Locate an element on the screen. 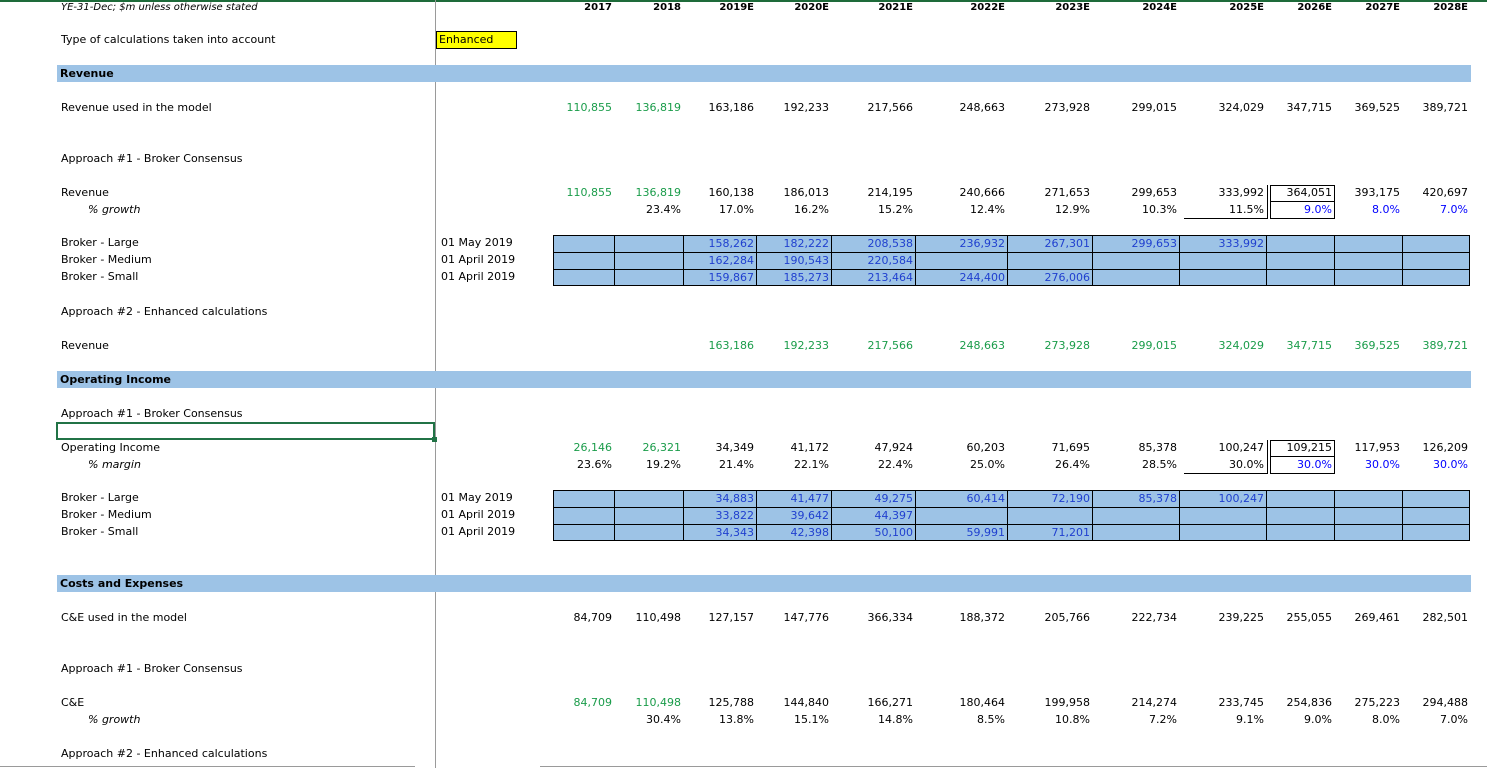 Image resolution: width=1487 pixels, height=768 pixels. rev-broker-cell: 244,400 is located at coordinates (982, 277).